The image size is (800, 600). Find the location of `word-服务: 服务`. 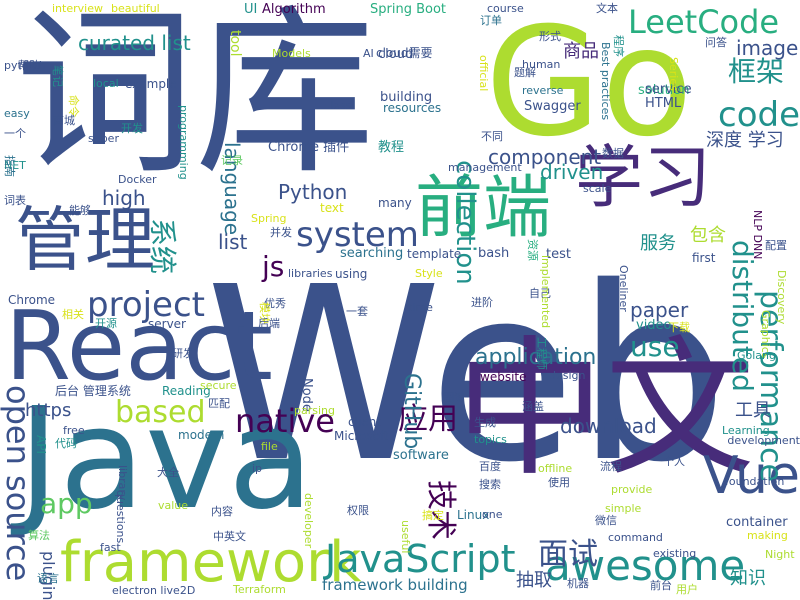

word-服务: 服务 is located at coordinates (658, 243).